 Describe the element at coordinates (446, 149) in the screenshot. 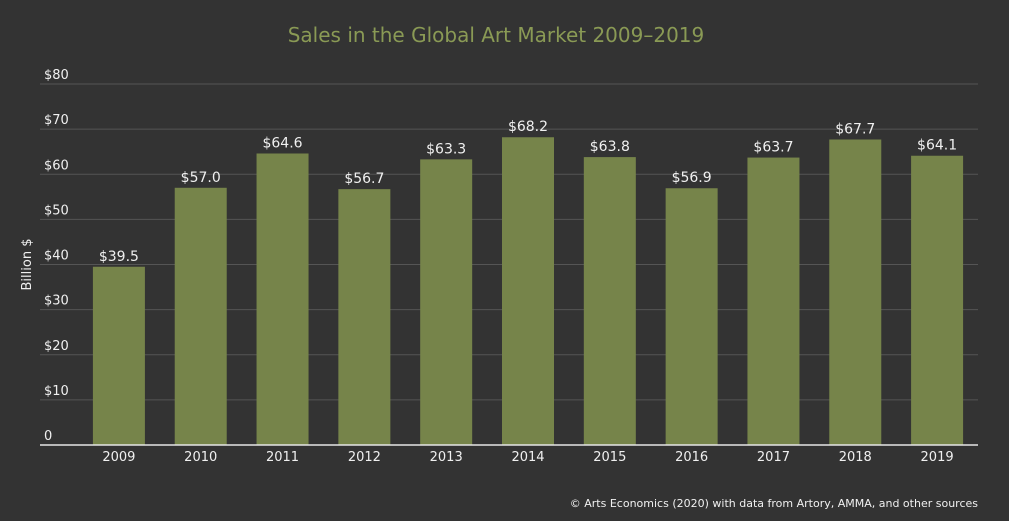

I see `value-label-2013: $63.3` at that location.